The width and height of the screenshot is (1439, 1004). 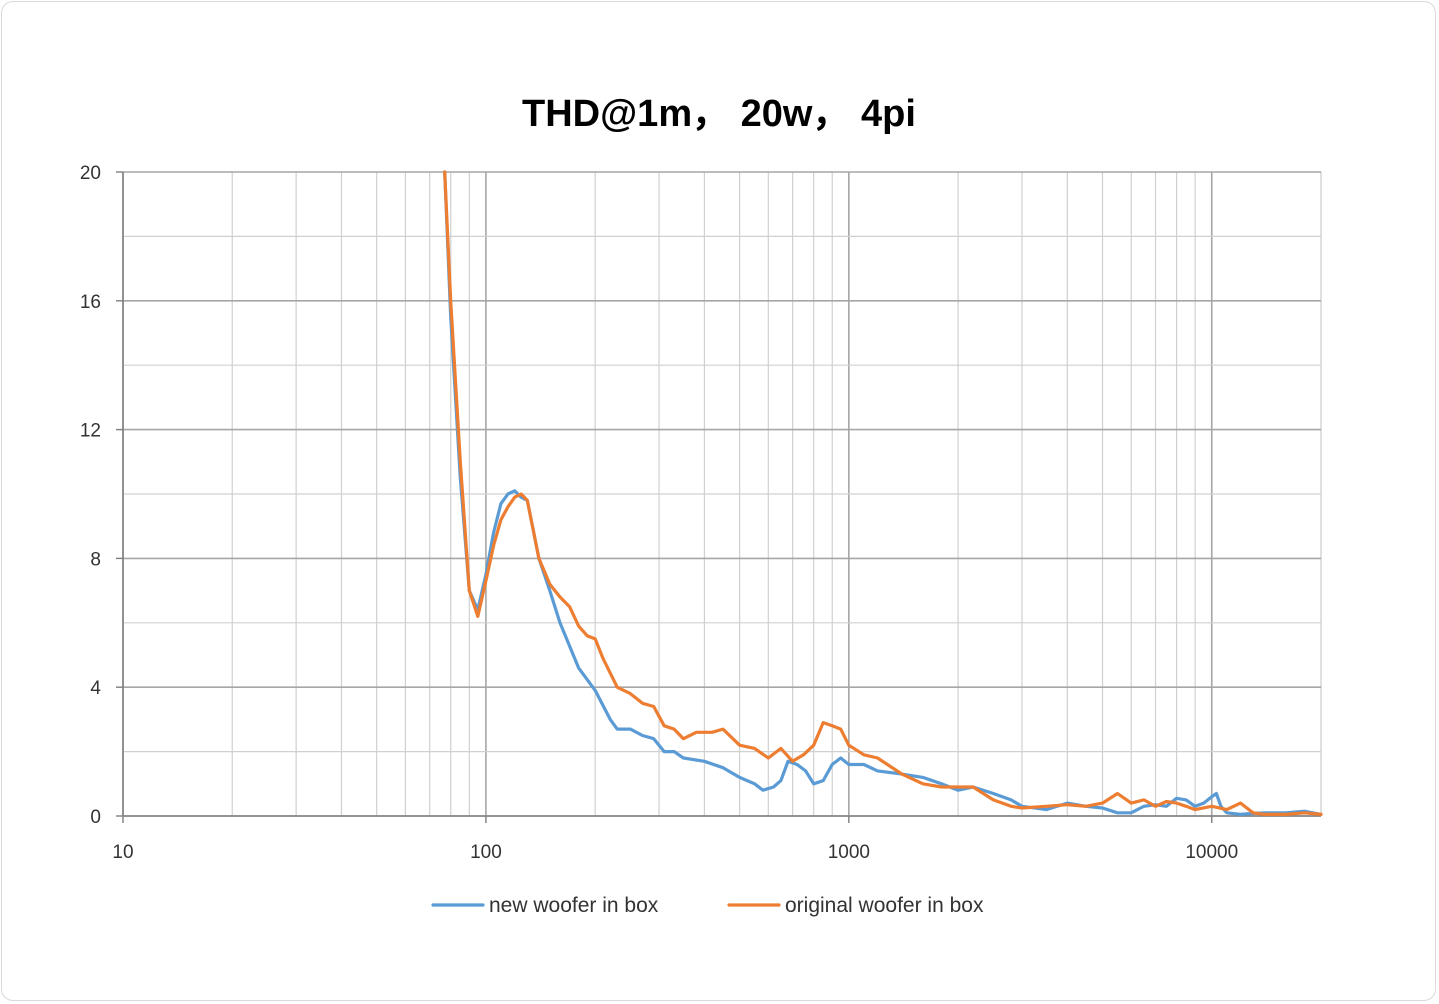 What do you see at coordinates (90, 173) in the screenshot?
I see `y-tick-label: 20` at bounding box center [90, 173].